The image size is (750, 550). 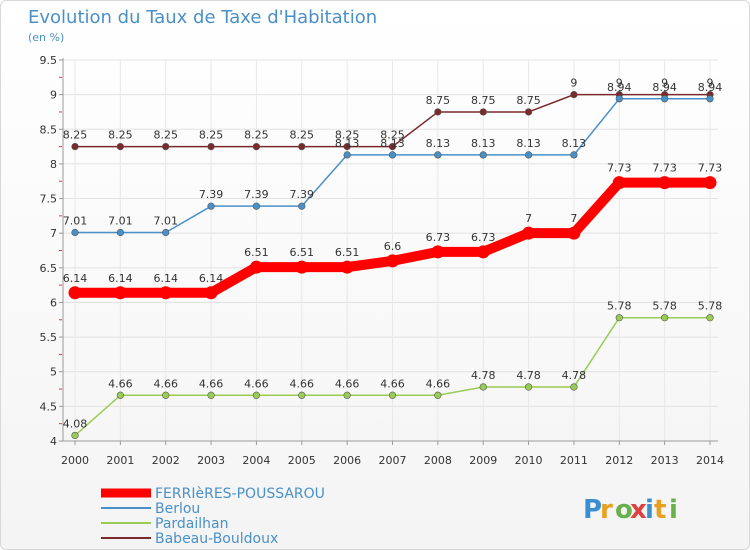 What do you see at coordinates (393, 246) in the screenshot?
I see `data-label: 6.6` at bounding box center [393, 246].